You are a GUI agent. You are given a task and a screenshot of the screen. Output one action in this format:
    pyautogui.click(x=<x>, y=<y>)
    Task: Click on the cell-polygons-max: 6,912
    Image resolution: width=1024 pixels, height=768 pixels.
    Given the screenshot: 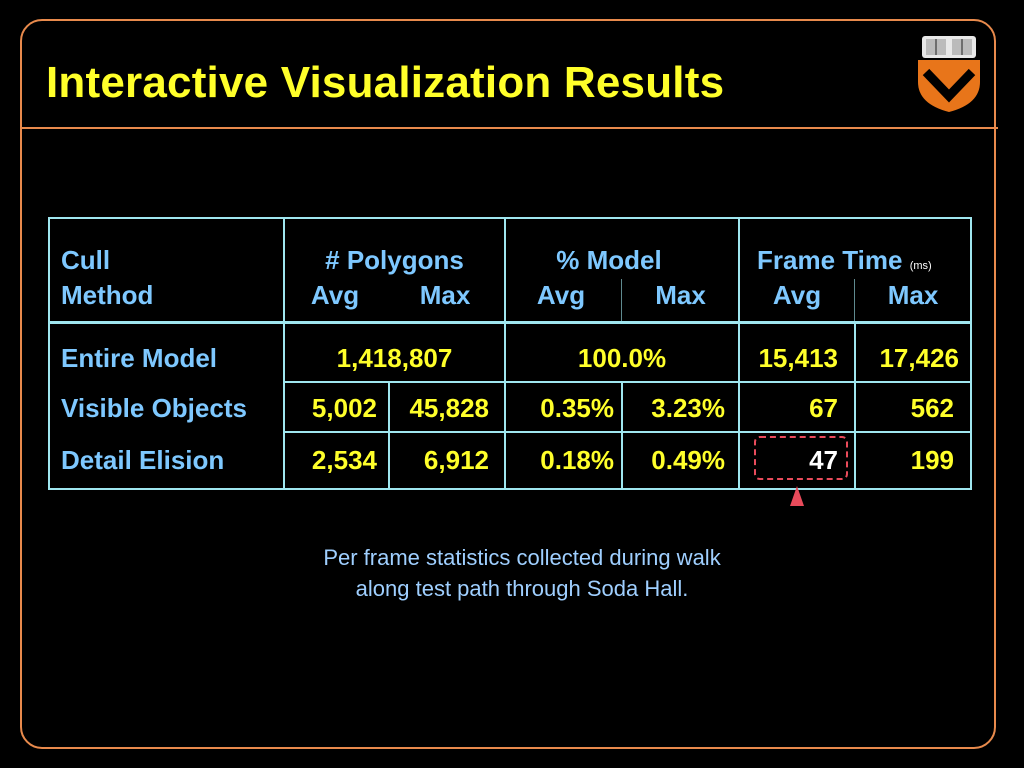 What is the action you would take?
    pyautogui.click(x=456, y=460)
    